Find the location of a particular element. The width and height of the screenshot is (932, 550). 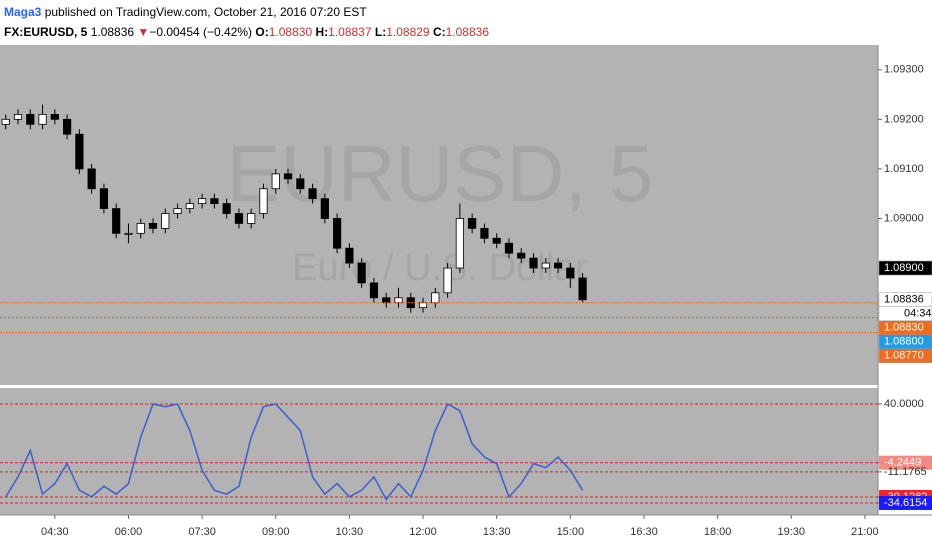

watermark-sub: Euro / U.S. Dollar is located at coordinates (440, 268).